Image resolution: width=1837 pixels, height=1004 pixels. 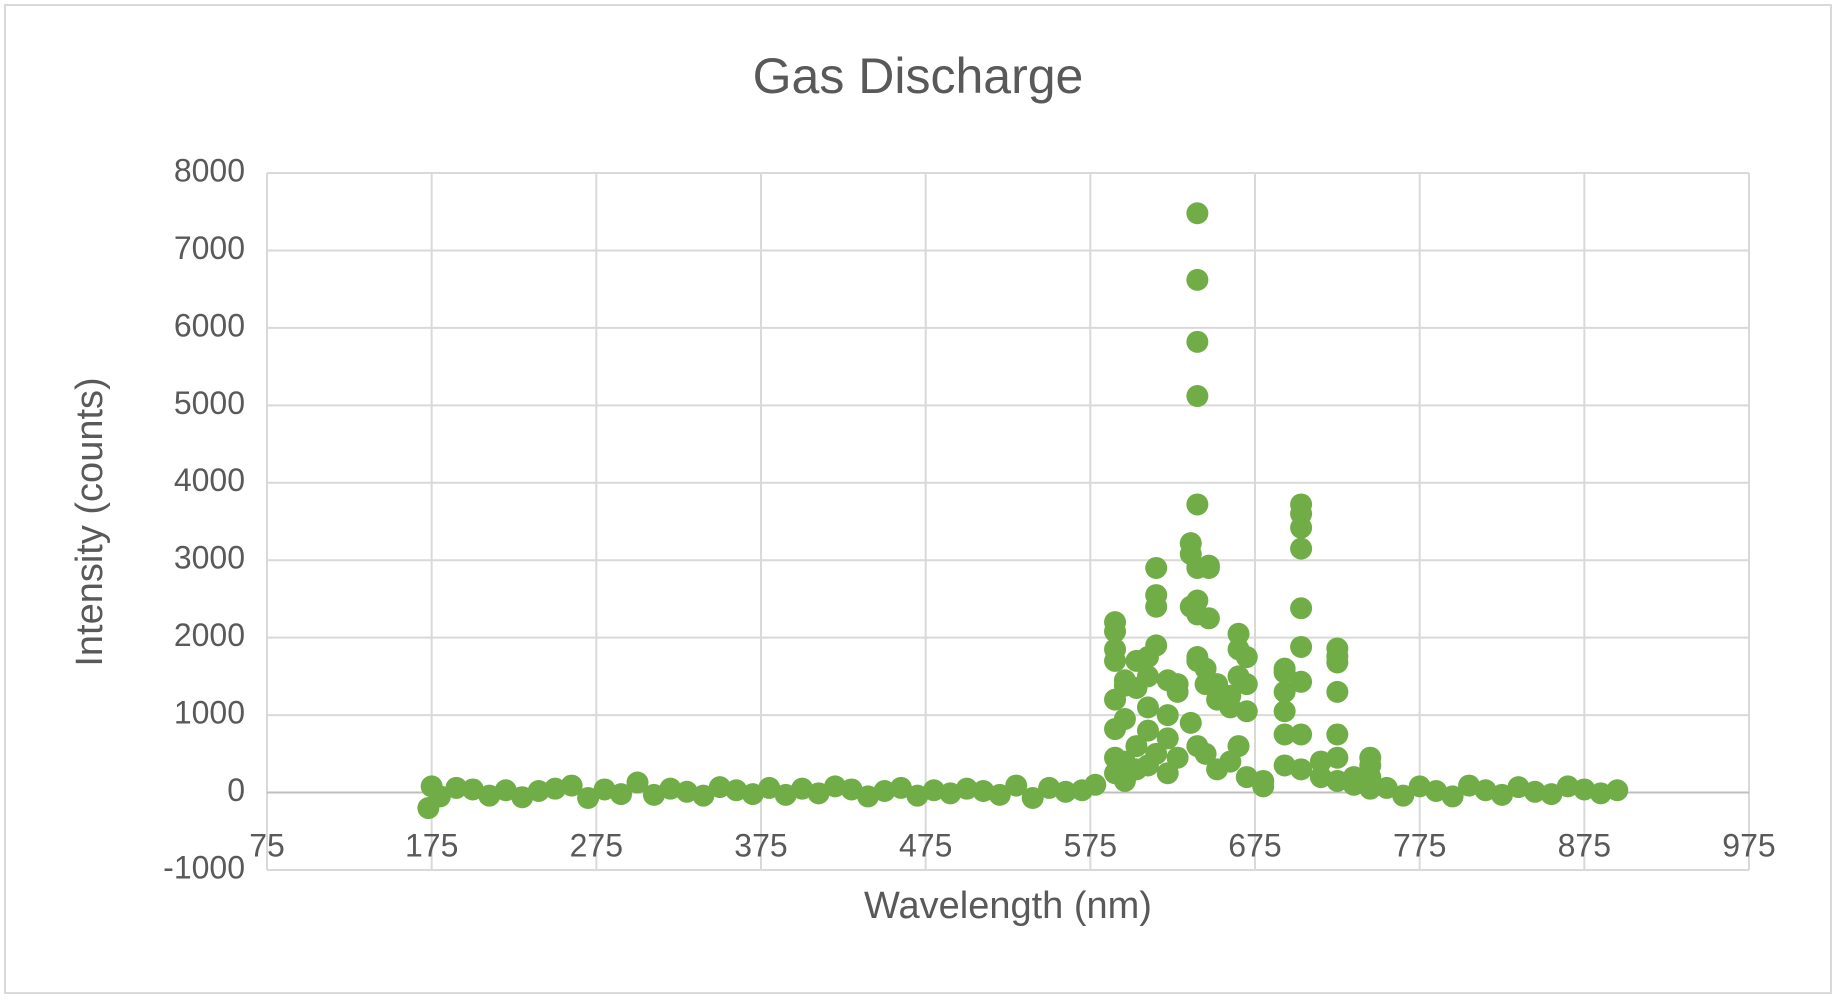 I want to click on chart-title: Gas Discharge, so click(x=918, y=76).